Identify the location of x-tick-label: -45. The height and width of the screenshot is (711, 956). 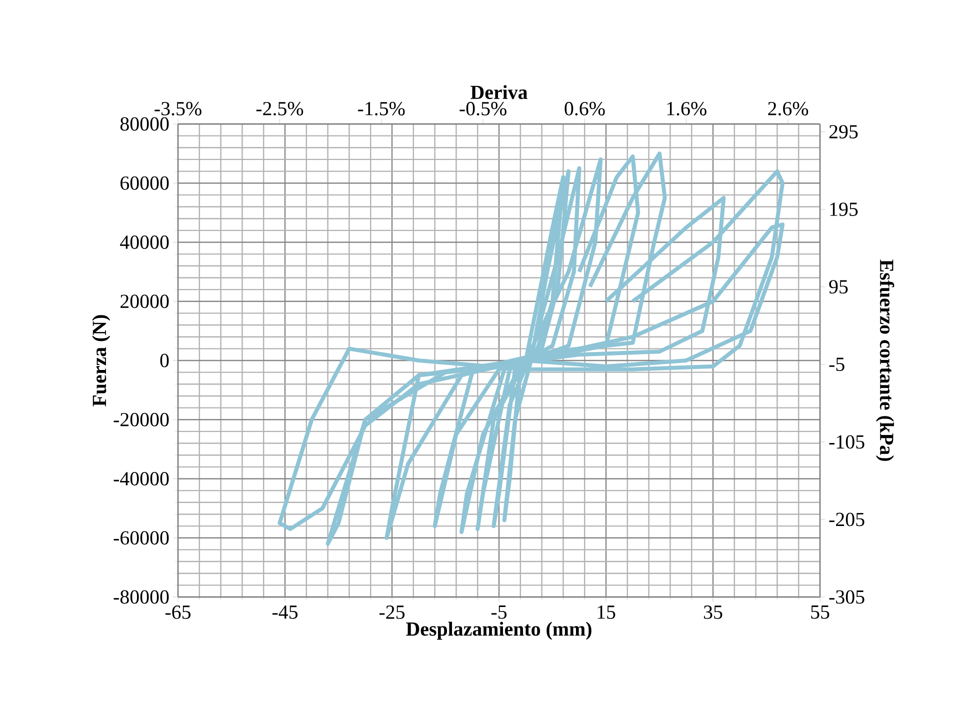
(285, 612).